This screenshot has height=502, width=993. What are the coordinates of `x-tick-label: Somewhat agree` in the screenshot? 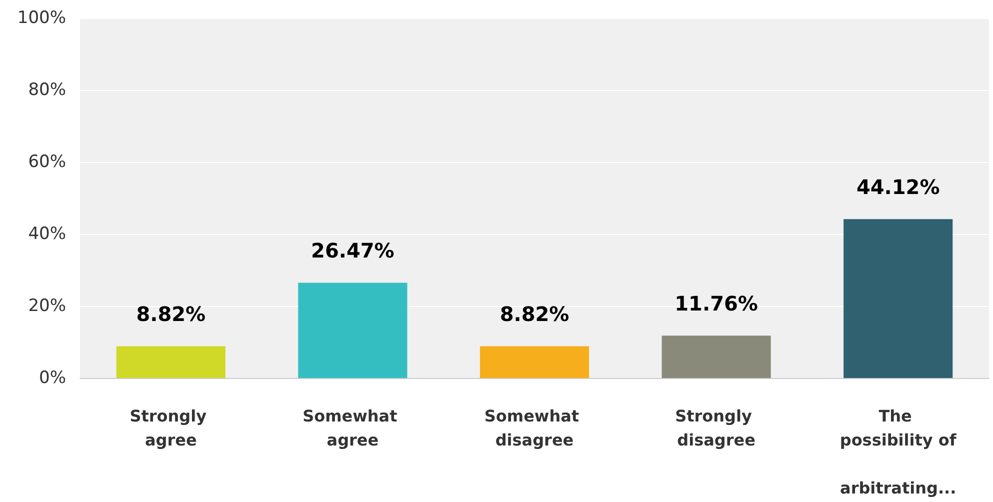 It's located at (352, 428).